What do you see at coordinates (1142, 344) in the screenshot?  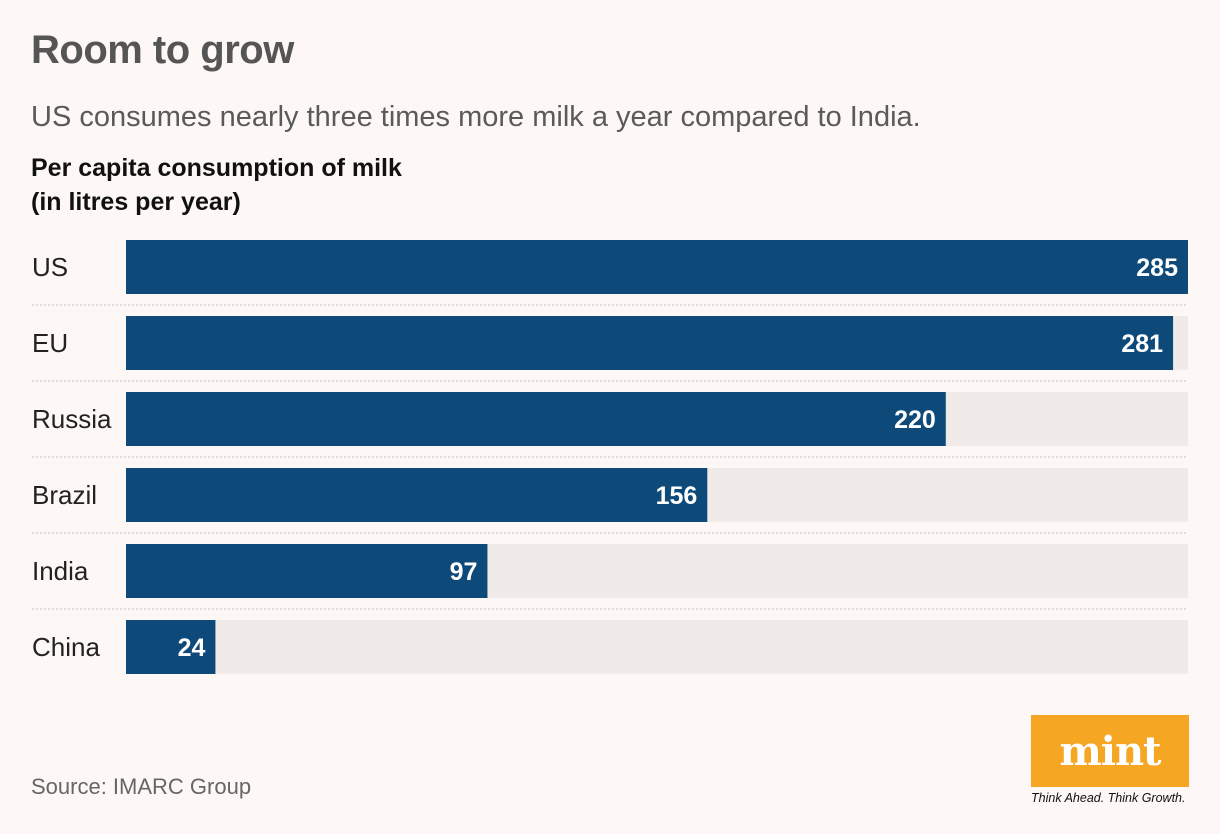 I see `value-label-eu: 281` at bounding box center [1142, 344].